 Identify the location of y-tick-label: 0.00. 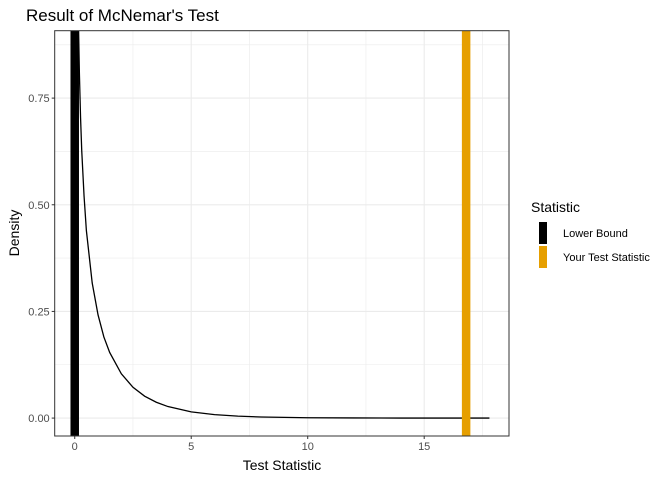
(38, 419).